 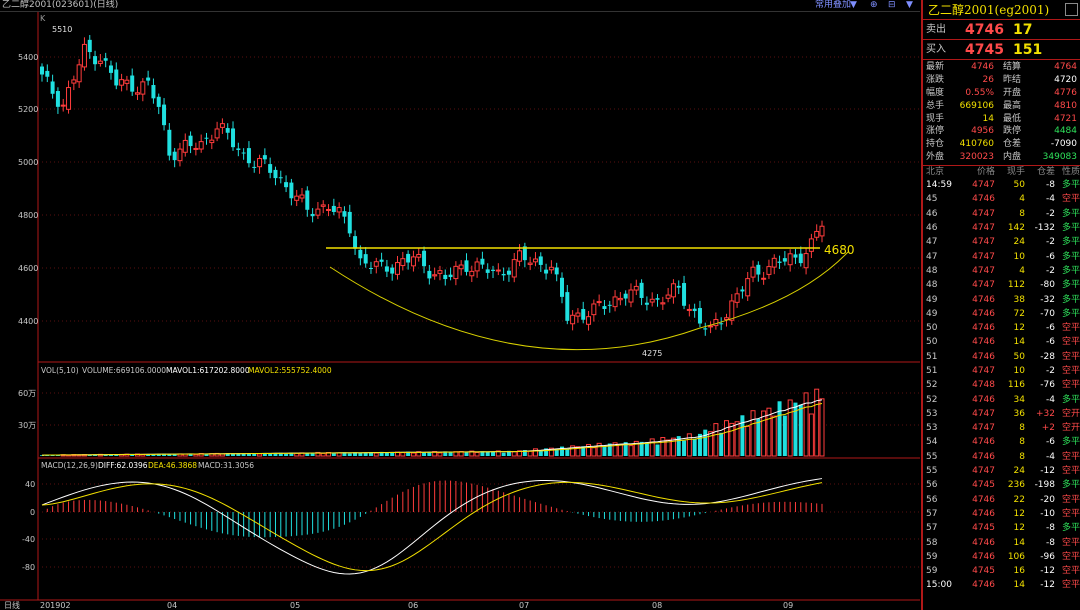 I want to click on overlay-menu-button: 常用叠加, so click(x=833, y=5).